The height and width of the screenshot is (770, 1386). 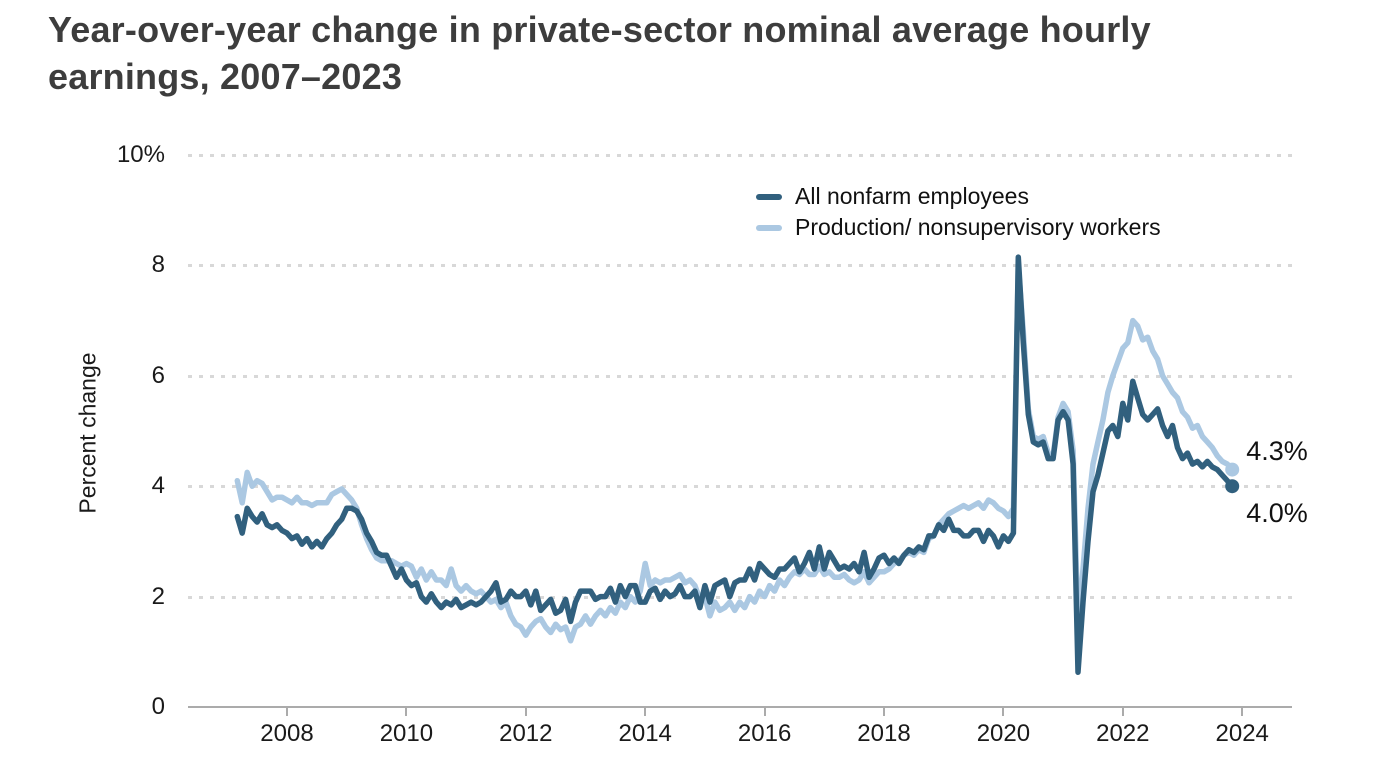 What do you see at coordinates (158, 596) in the screenshot?
I see `y-tick-label-2: 2` at bounding box center [158, 596].